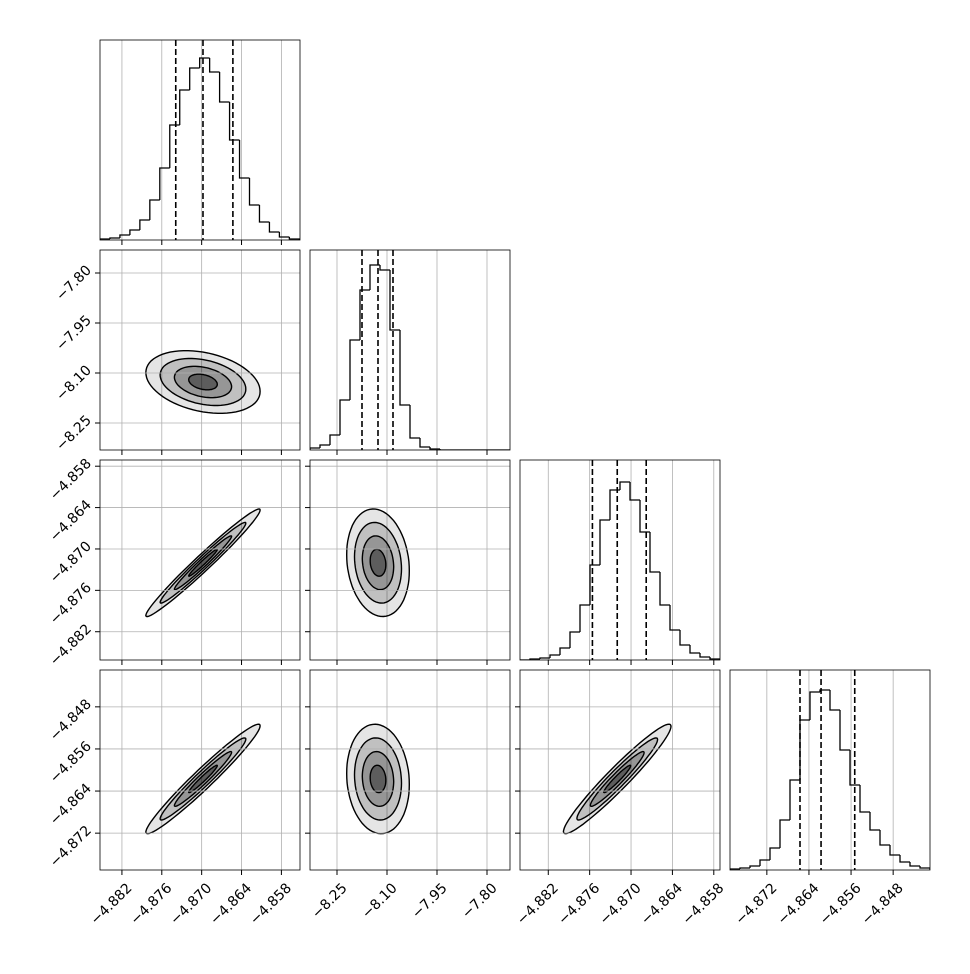 The width and height of the screenshot is (970, 974). Describe the element at coordinates (71, 805) in the screenshot. I see `y-tick-label: −4.864` at that location.